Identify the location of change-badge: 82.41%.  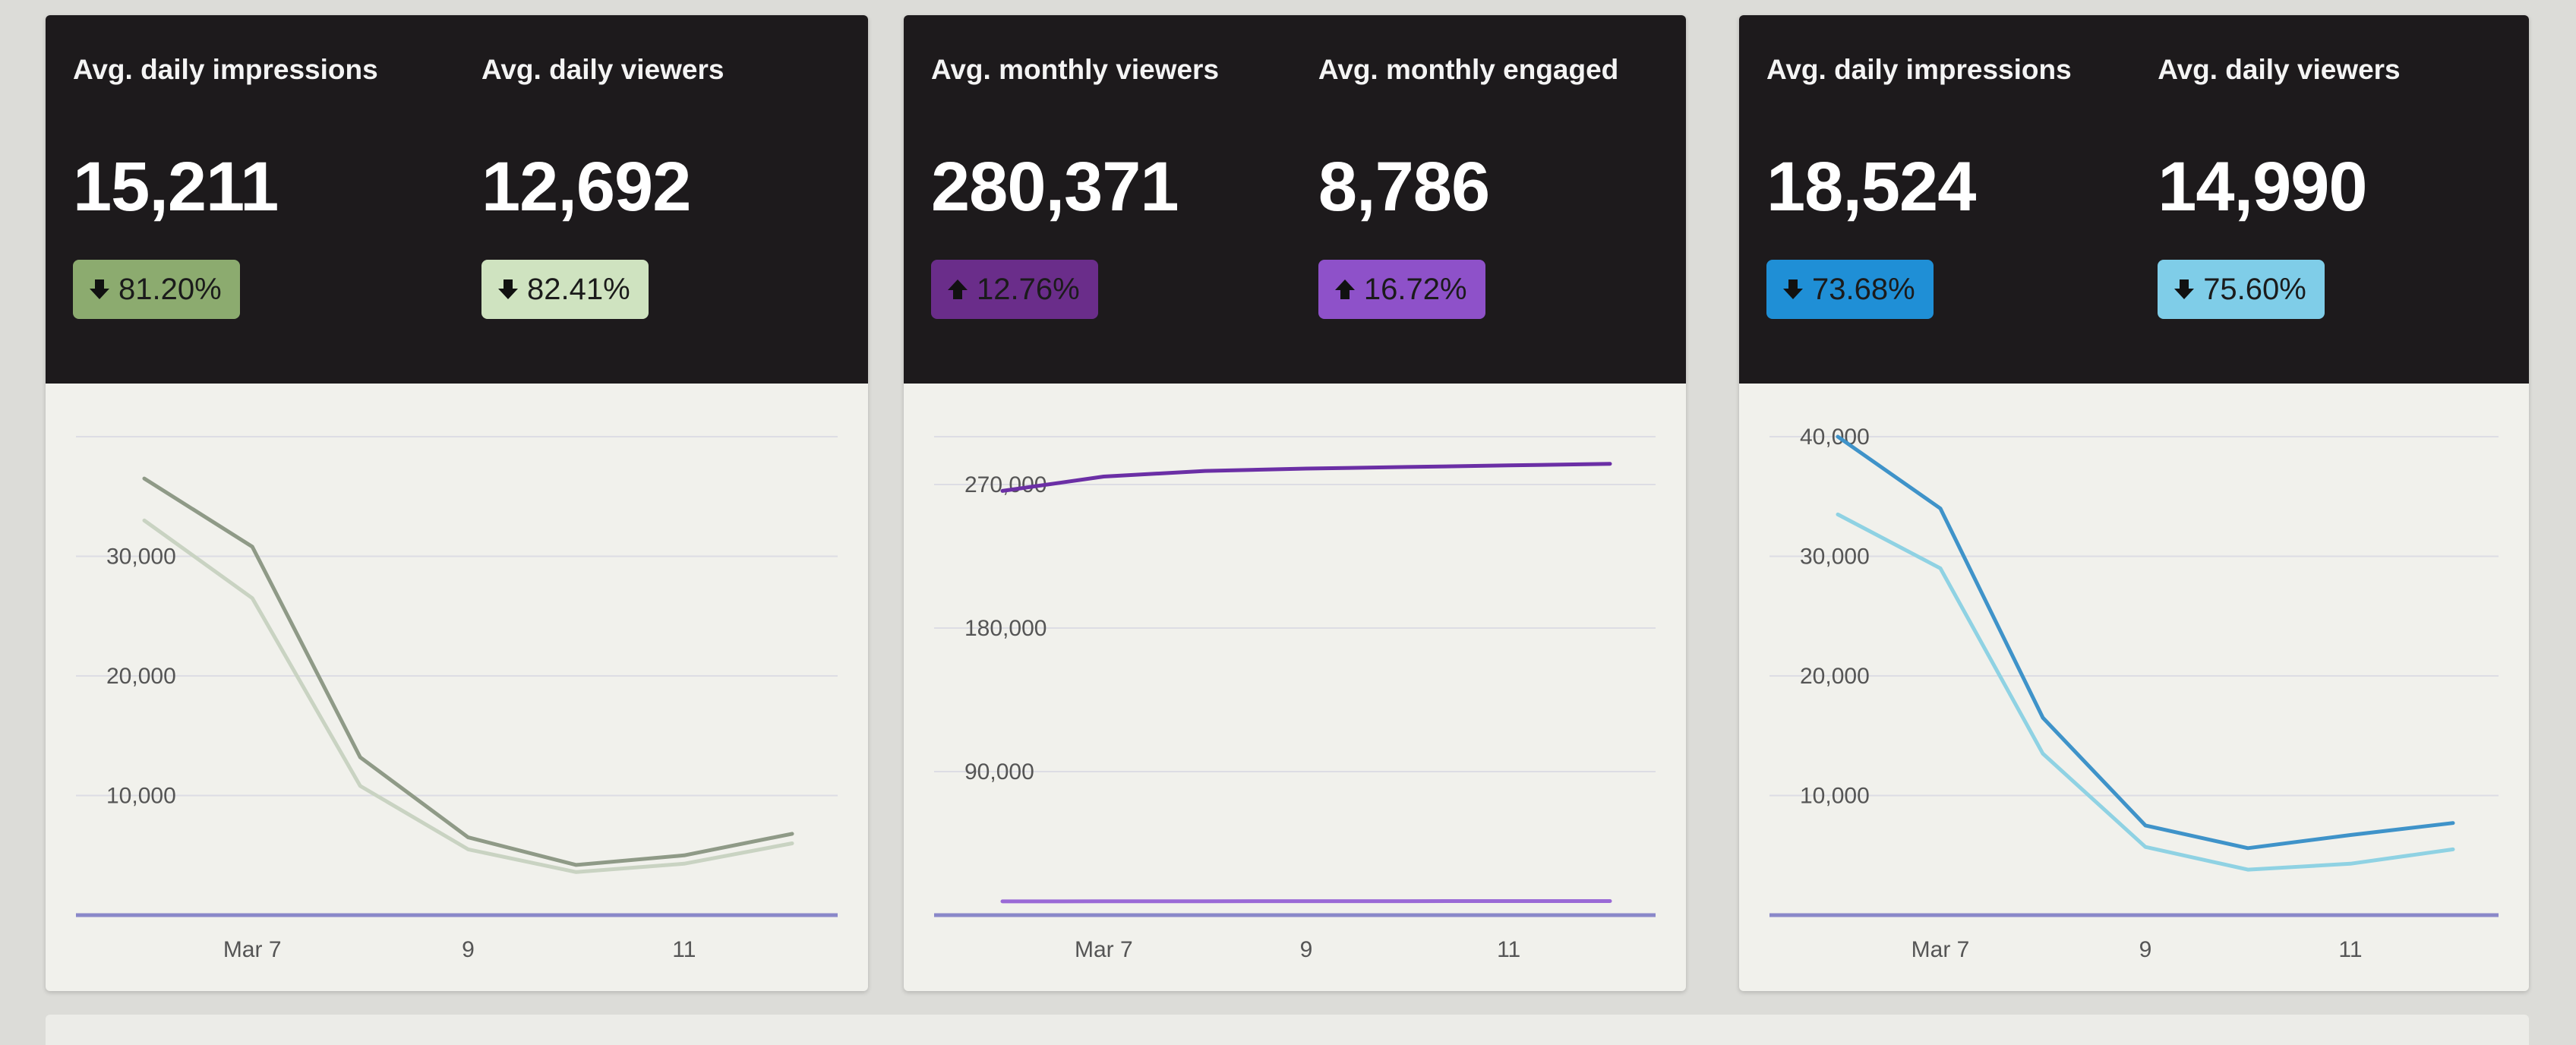
(565, 289).